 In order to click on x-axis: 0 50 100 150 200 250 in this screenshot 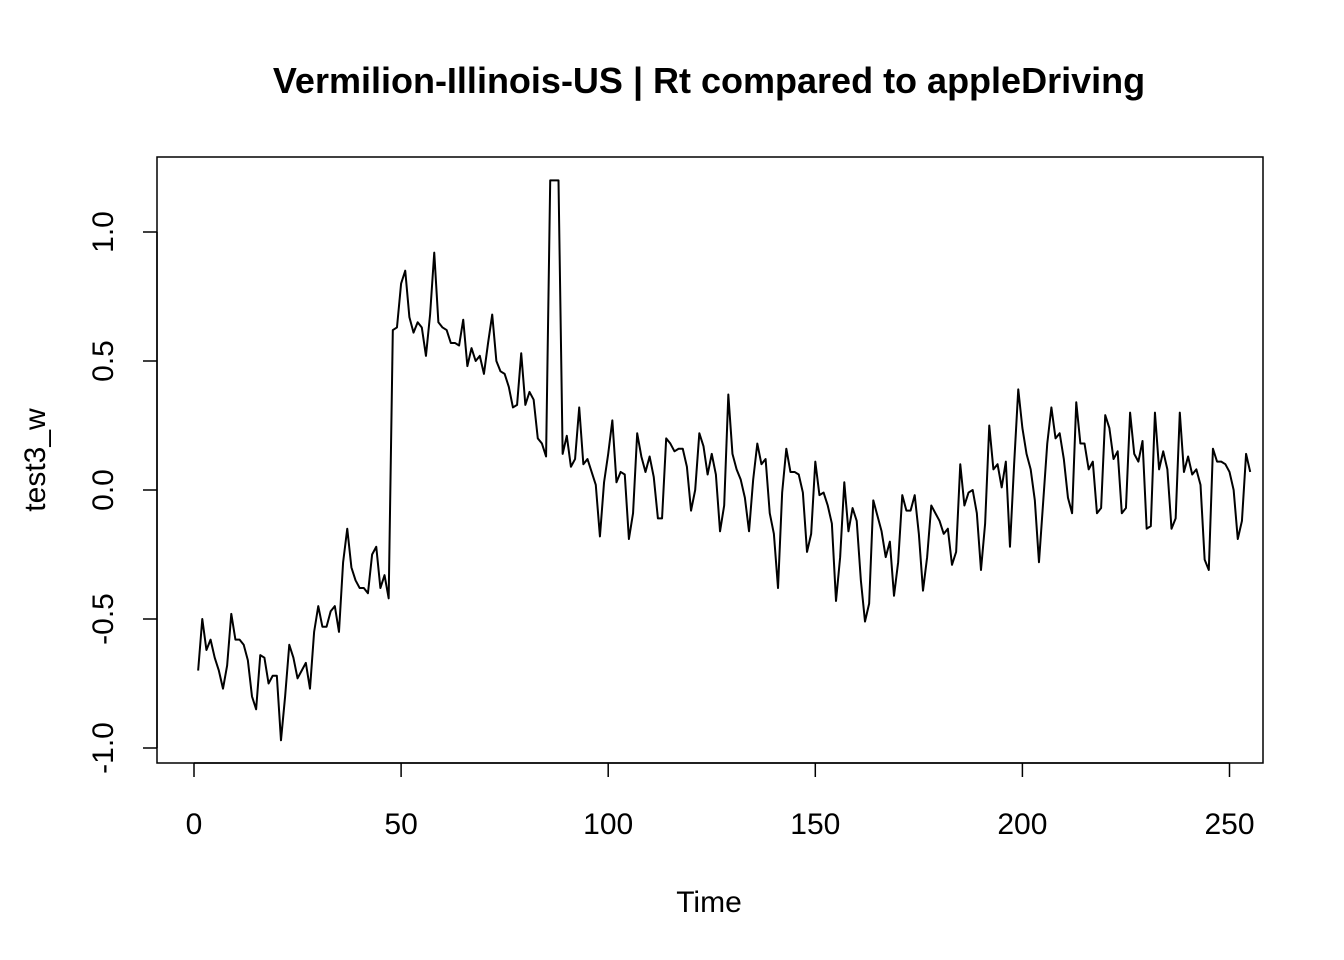, I will do `click(720, 801)`.